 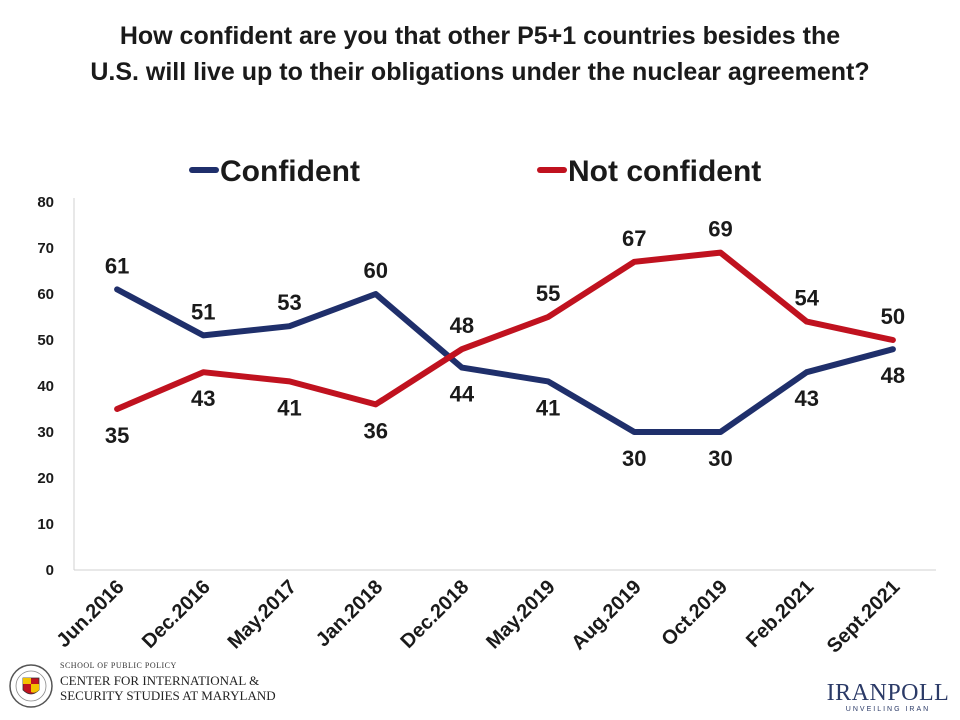 What do you see at coordinates (720, 229) in the screenshot?
I see `data-label: 69` at bounding box center [720, 229].